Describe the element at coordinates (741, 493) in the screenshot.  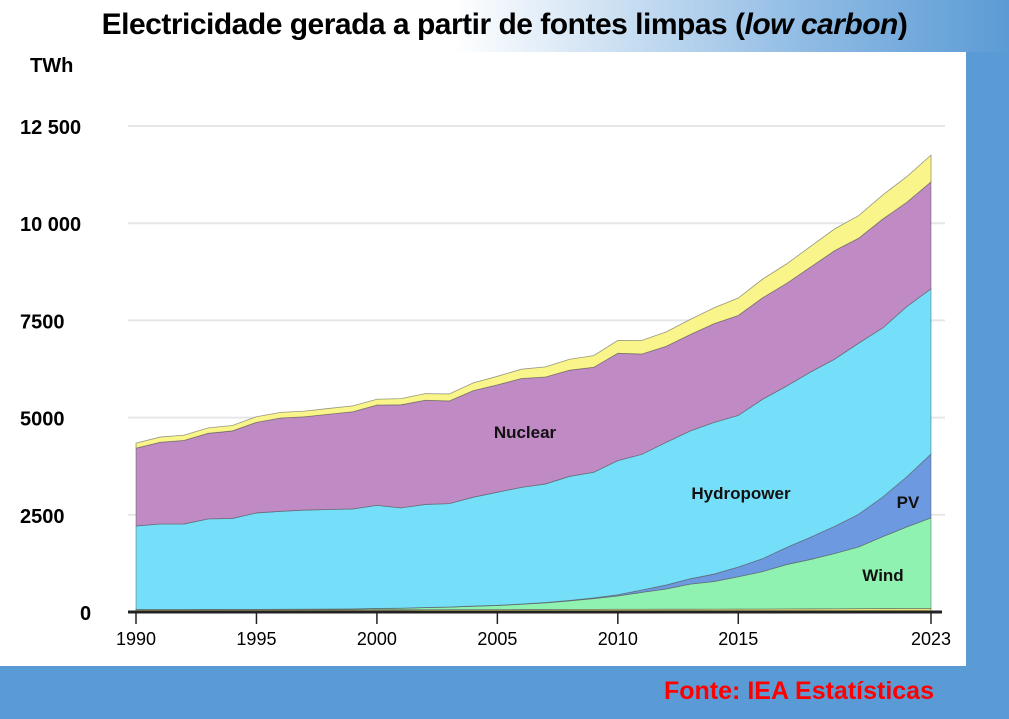
I see `series-label-hydropower: Hydropower` at that location.